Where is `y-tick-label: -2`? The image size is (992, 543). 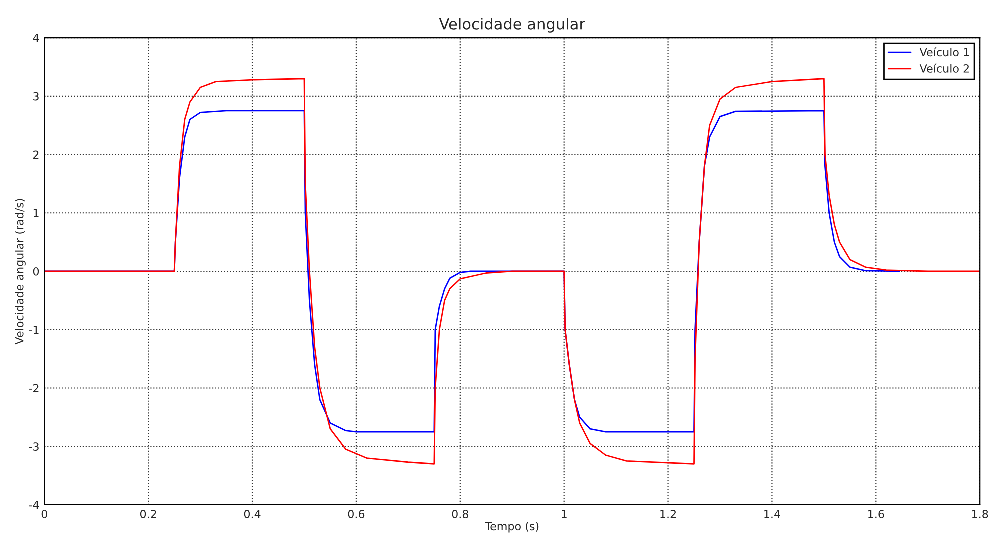 y-tick-label: -2 is located at coordinates (34, 388).